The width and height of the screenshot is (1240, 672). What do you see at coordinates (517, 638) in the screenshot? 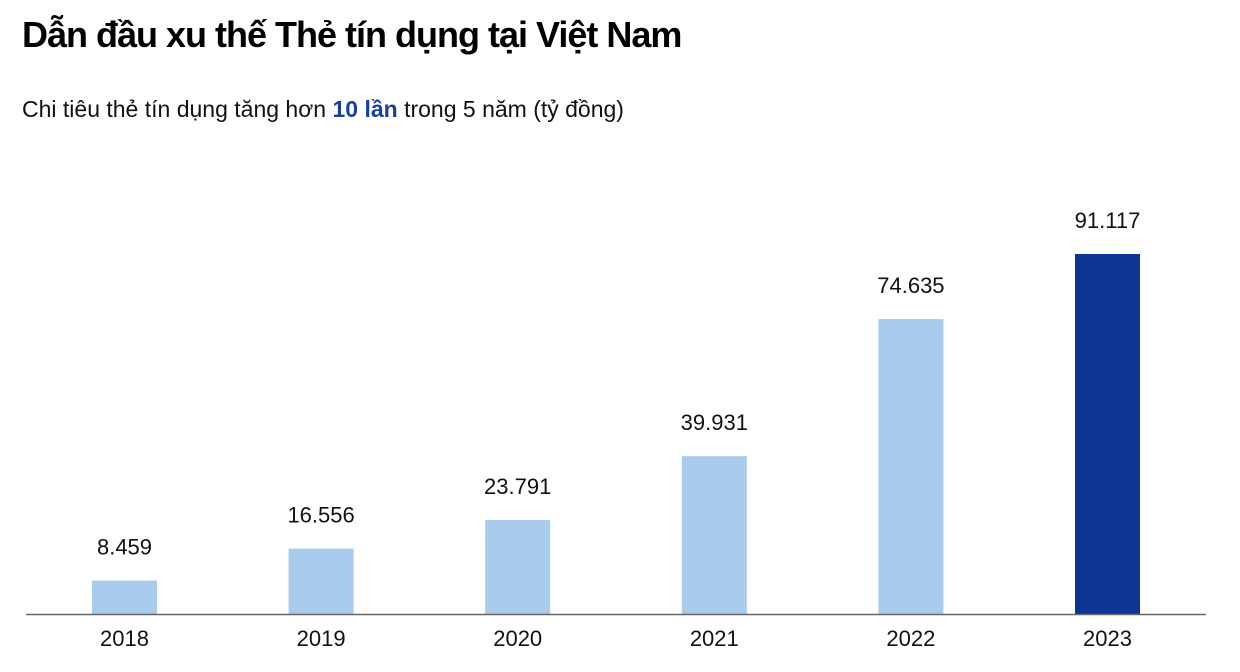
I see `x-tick-label-2020: 2020` at bounding box center [517, 638].